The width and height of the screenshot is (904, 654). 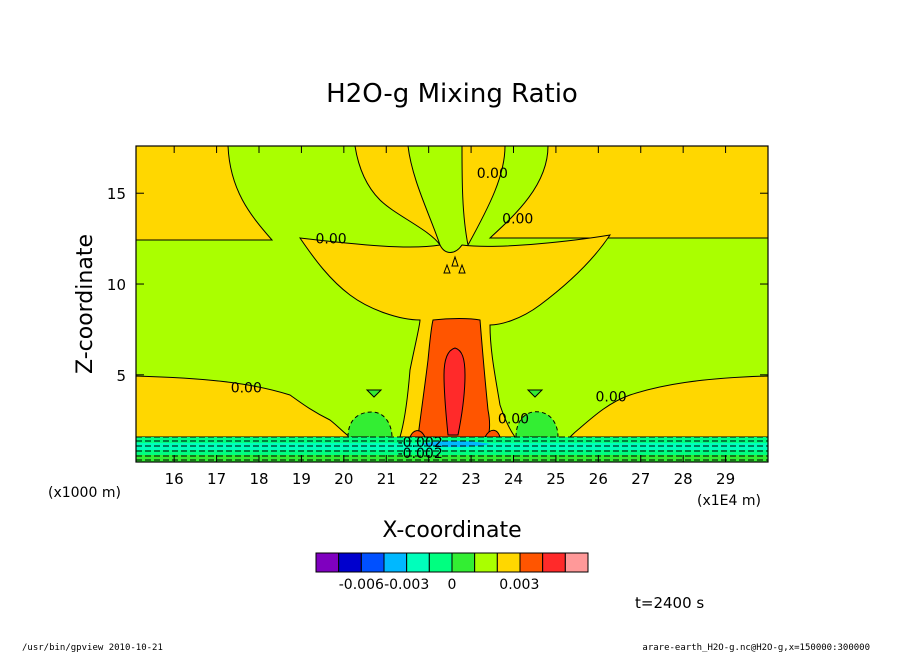 I want to click on x-axis-label: X-coordinate, so click(x=451, y=530).